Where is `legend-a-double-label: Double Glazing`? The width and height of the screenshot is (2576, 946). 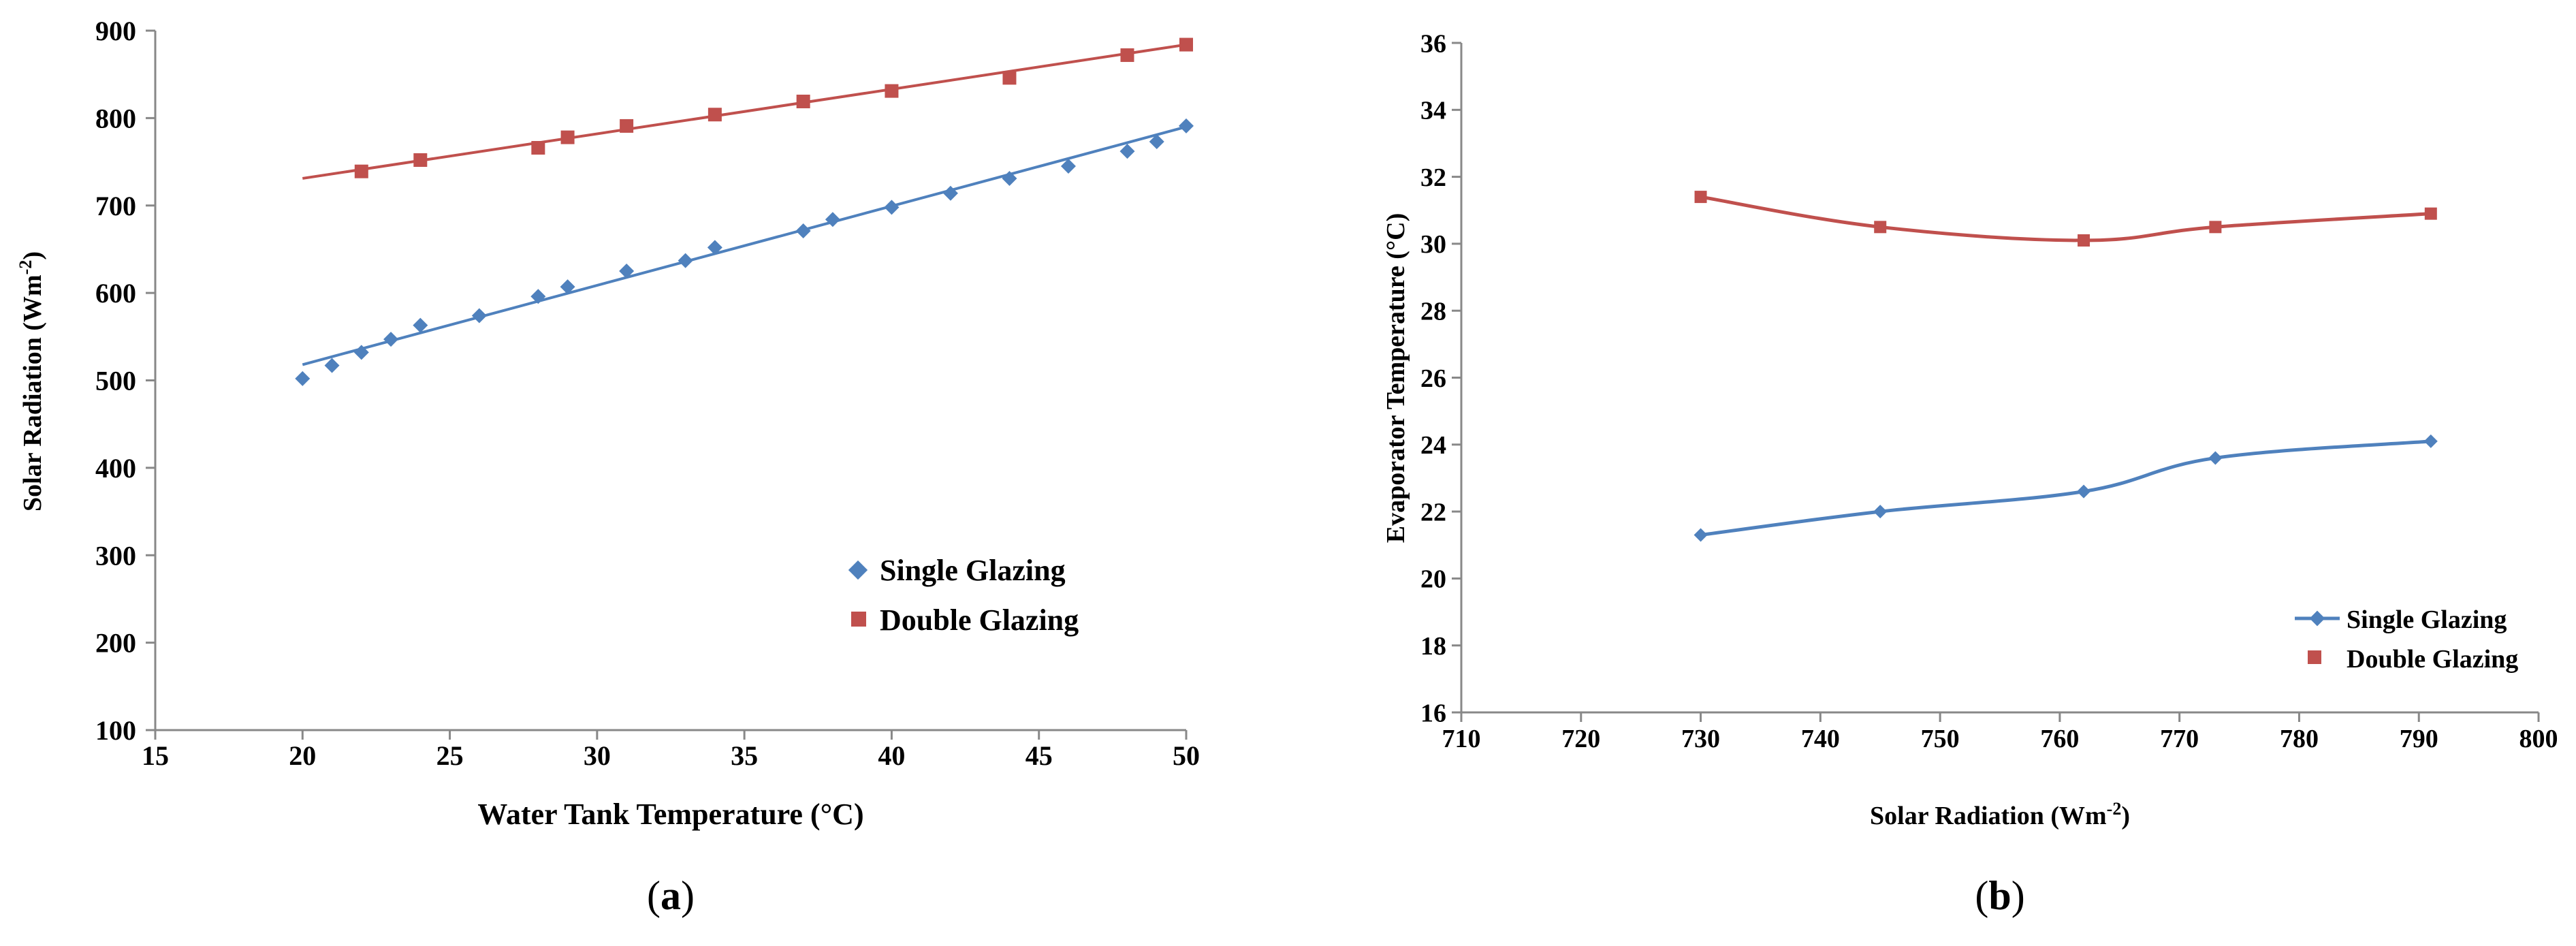 legend-a-double-label: Double Glazing is located at coordinates (979, 620).